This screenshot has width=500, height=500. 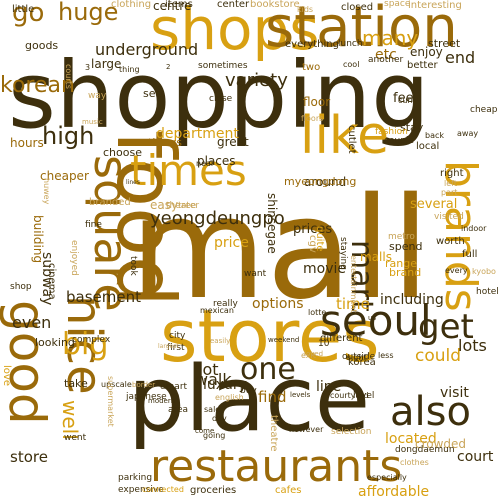 I want to click on word-shops: shops, so click(x=235, y=31).